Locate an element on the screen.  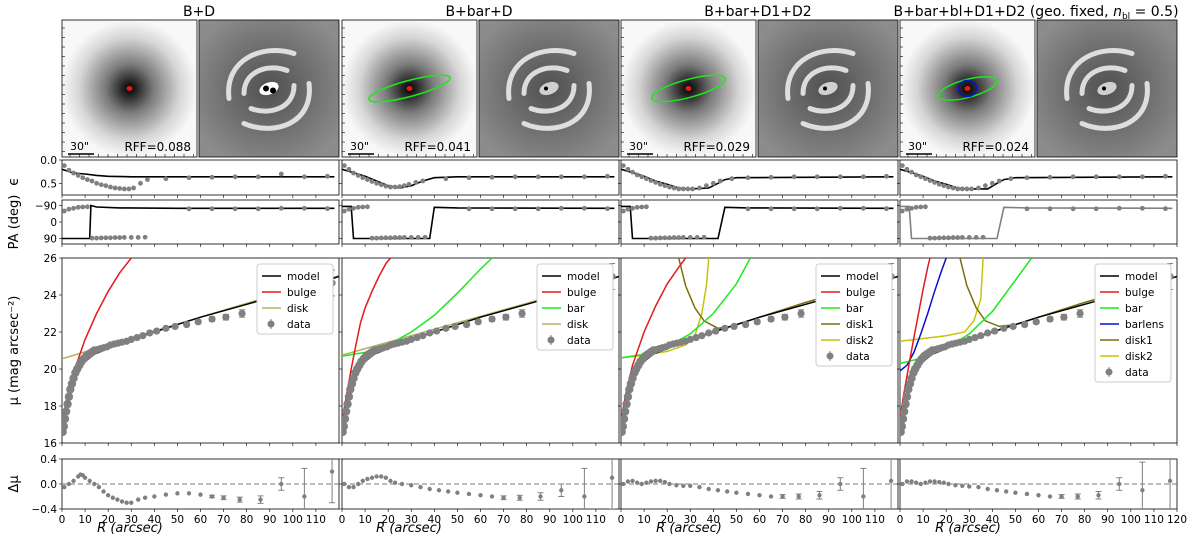
y-tick-label: 0 is located at coordinates (53, 223).